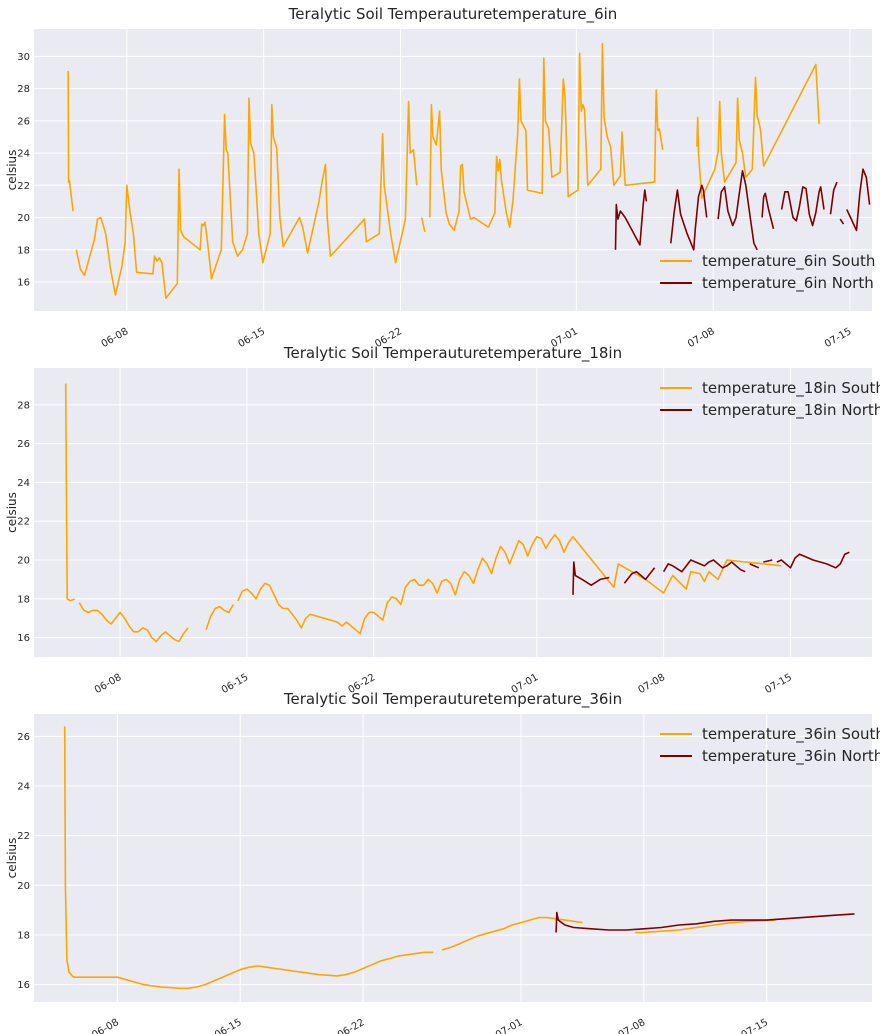  Describe the element at coordinates (791, 734) in the screenshot. I see `legend-label: temperature_36in South` at that location.